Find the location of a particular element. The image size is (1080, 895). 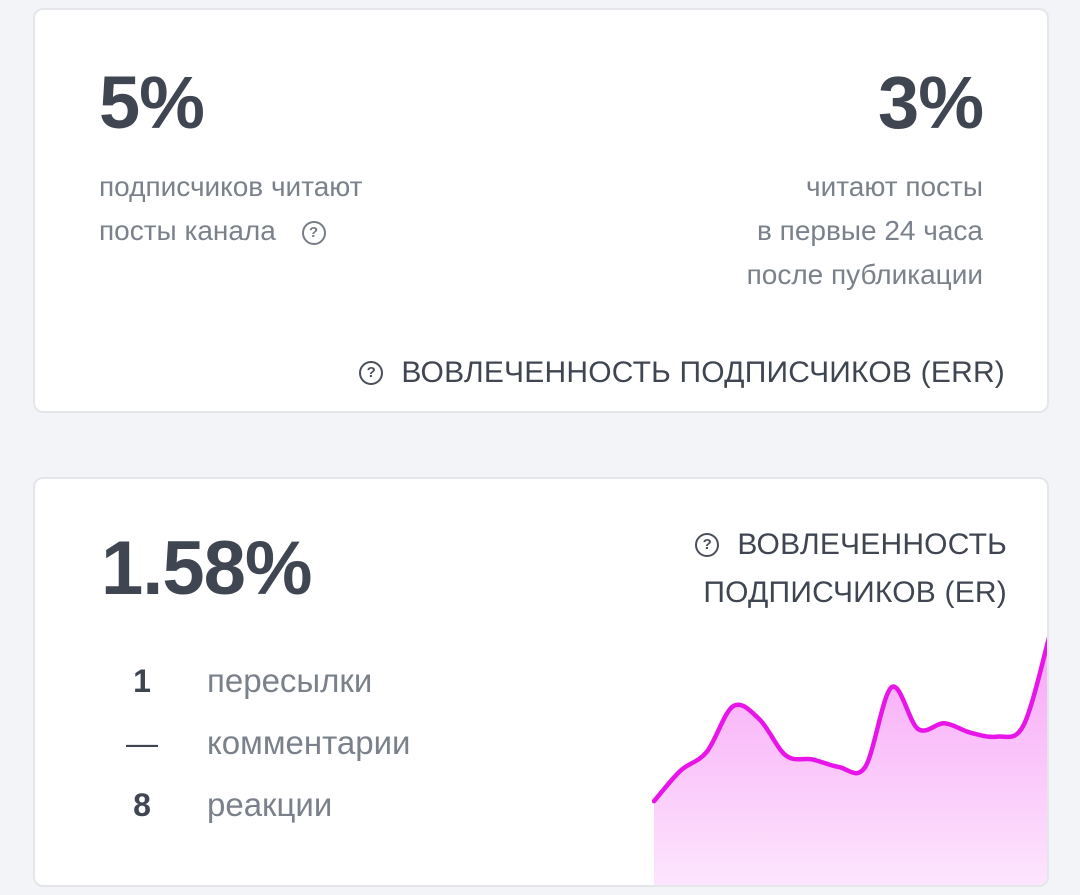

stat-reactions-label: реакции is located at coordinates (270, 804).